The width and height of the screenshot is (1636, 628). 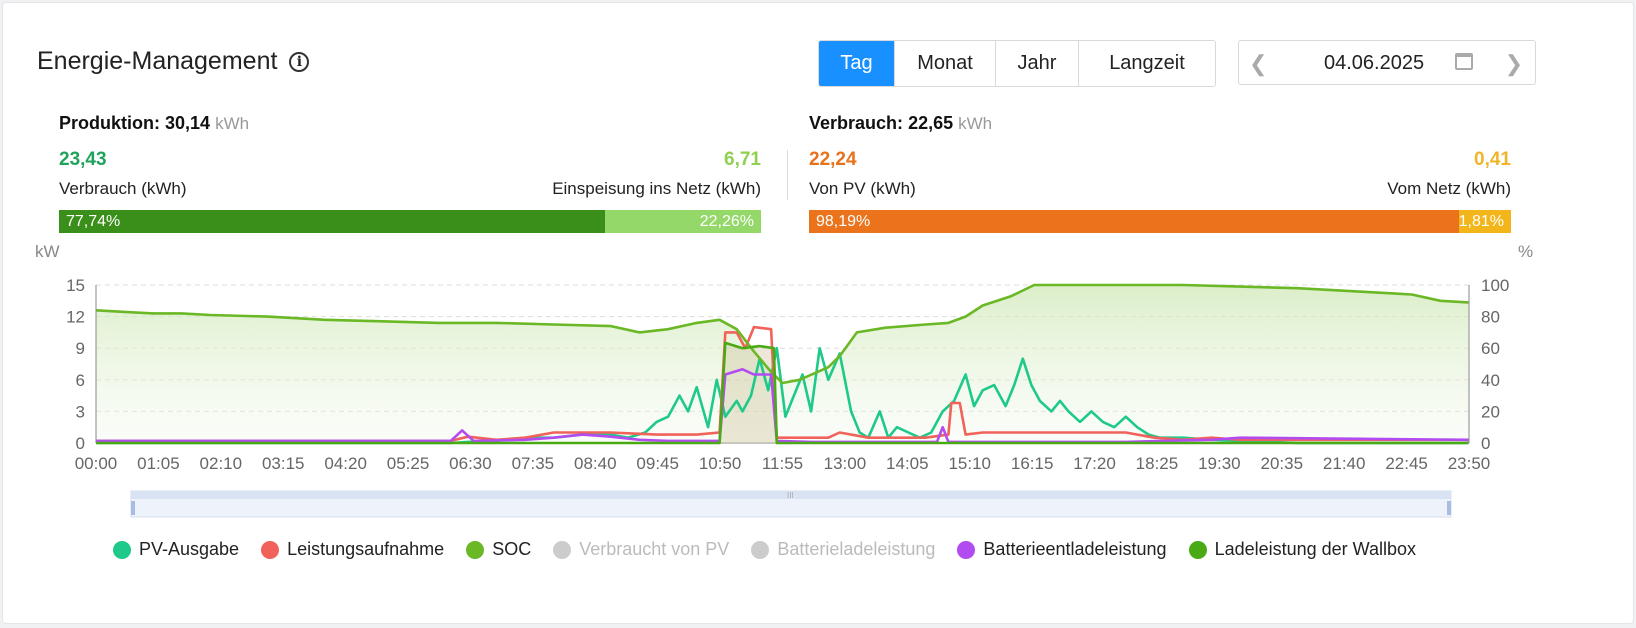 What do you see at coordinates (189, 549) in the screenshot?
I see `legend-label: PV-Ausgabe` at bounding box center [189, 549].